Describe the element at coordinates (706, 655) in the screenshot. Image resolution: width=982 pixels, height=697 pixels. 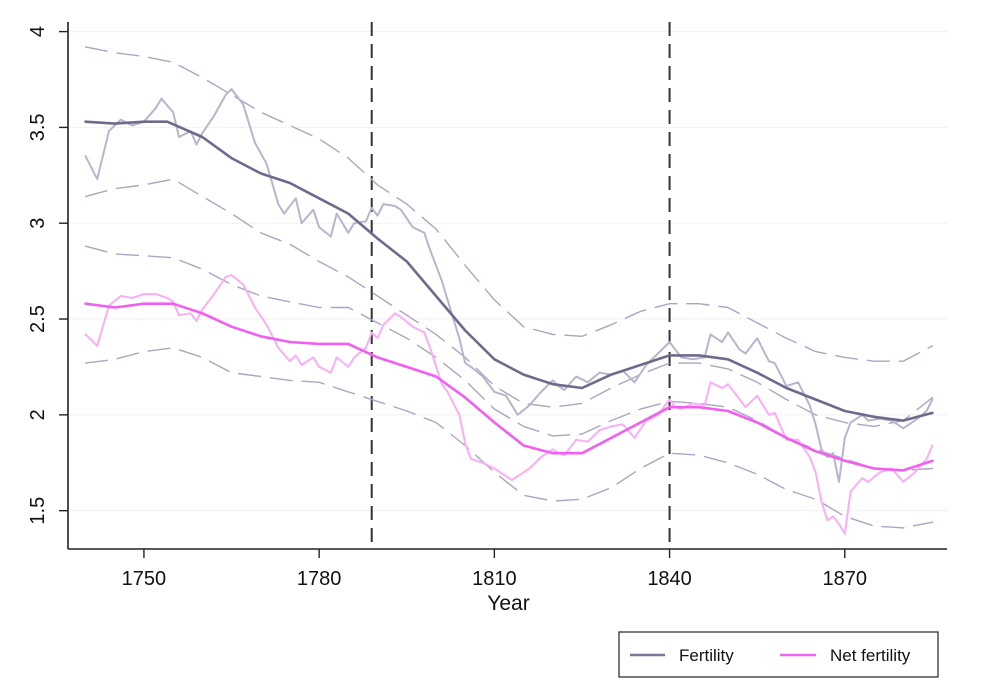
I see `legend-label-fertility: Fertility` at that location.